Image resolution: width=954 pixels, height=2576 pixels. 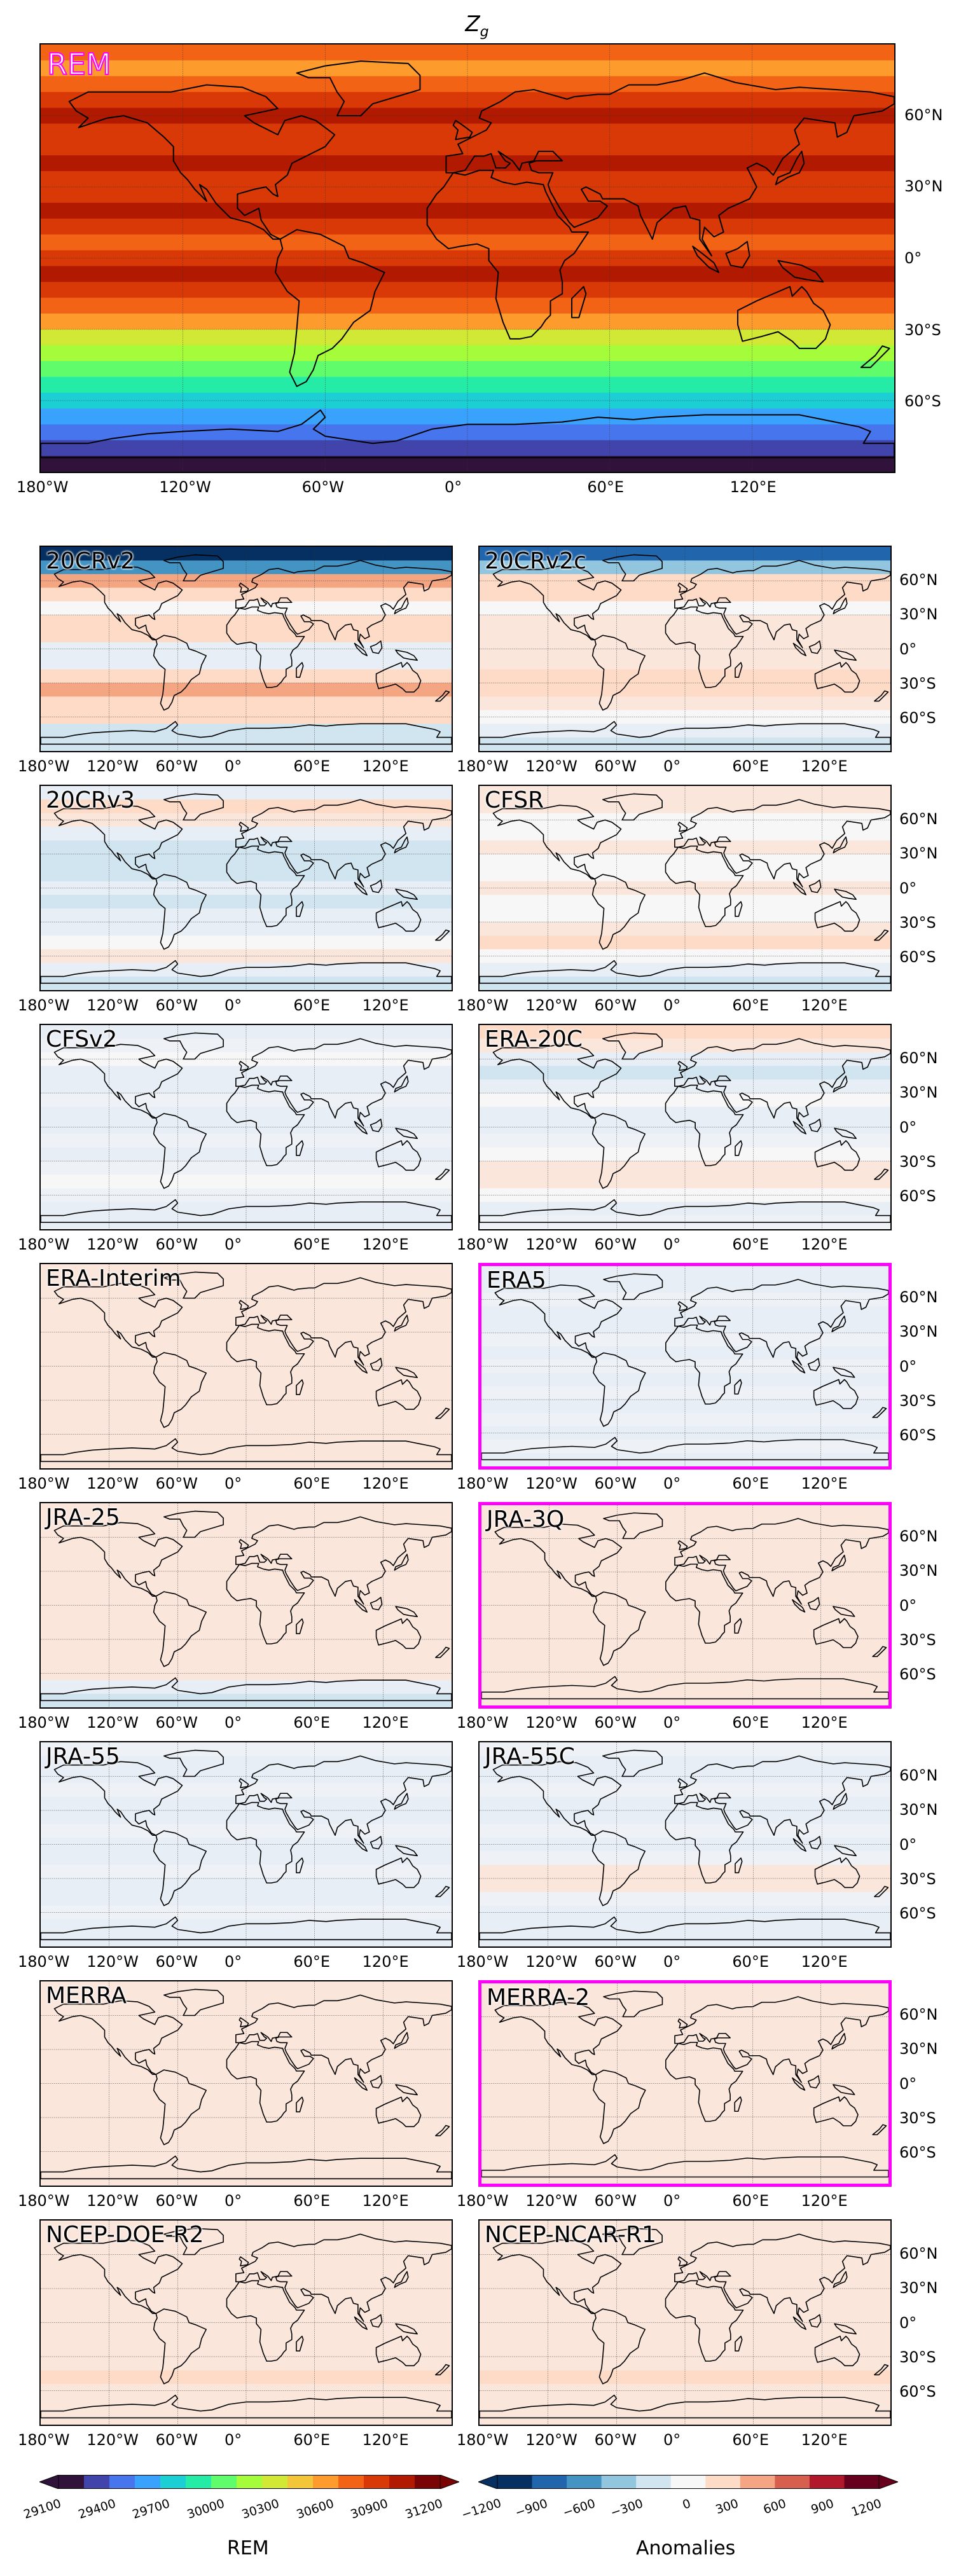 What do you see at coordinates (687, 2504) in the screenshot?
I see `anomaly-colorbar-tick: 0` at bounding box center [687, 2504].